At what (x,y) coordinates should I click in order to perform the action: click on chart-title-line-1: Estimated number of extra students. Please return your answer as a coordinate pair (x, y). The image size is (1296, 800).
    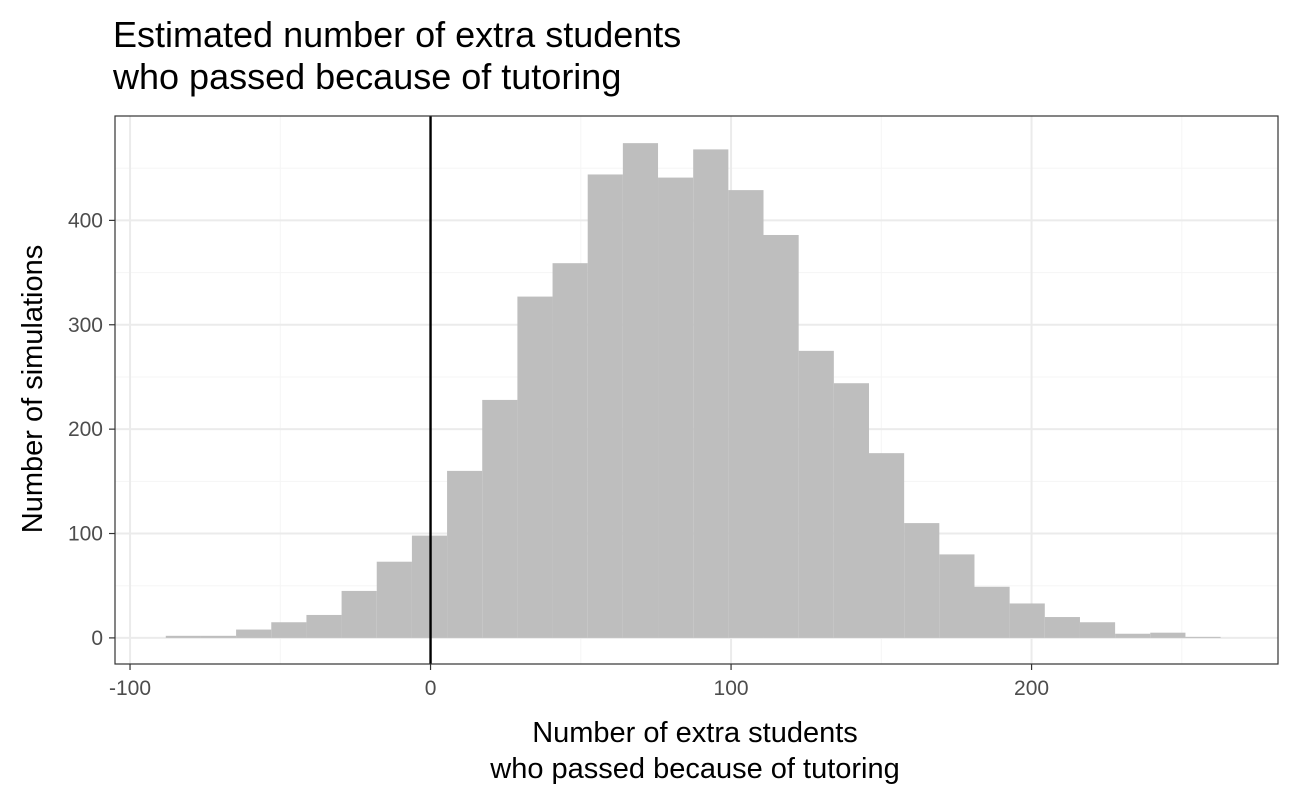
    Looking at the image, I should click on (397, 34).